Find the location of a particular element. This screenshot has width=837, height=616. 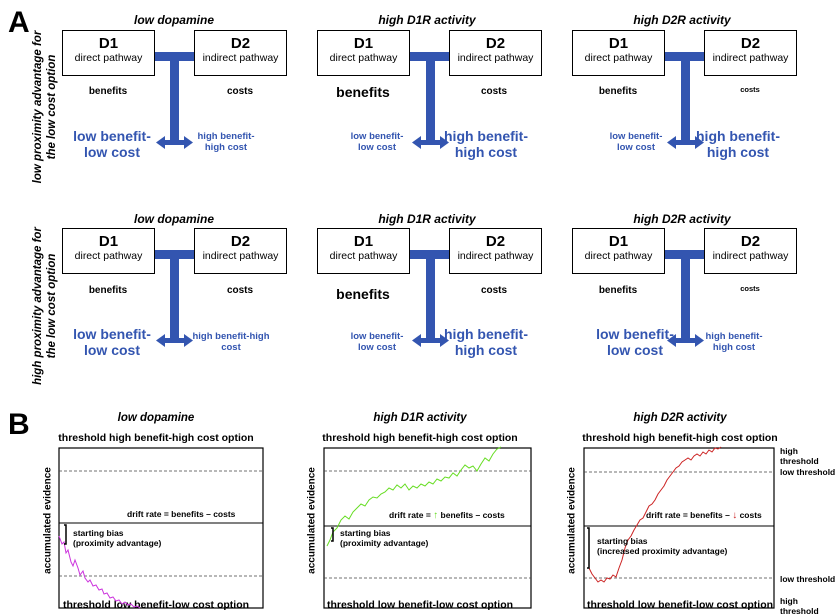

plot2-bias-line1: starting bias is located at coordinates (365, 533).